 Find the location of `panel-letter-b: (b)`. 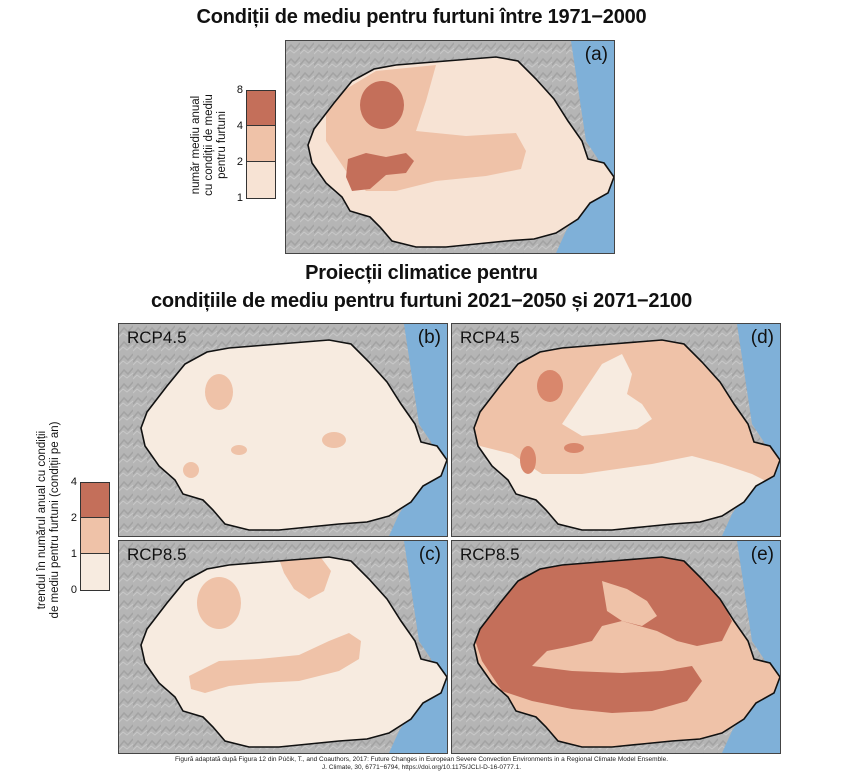

panel-letter-b: (b) is located at coordinates (429, 337).